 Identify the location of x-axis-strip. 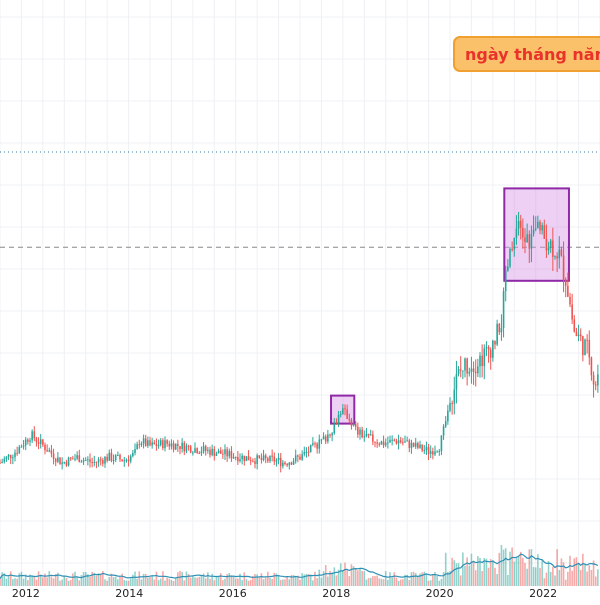
(300, 593).